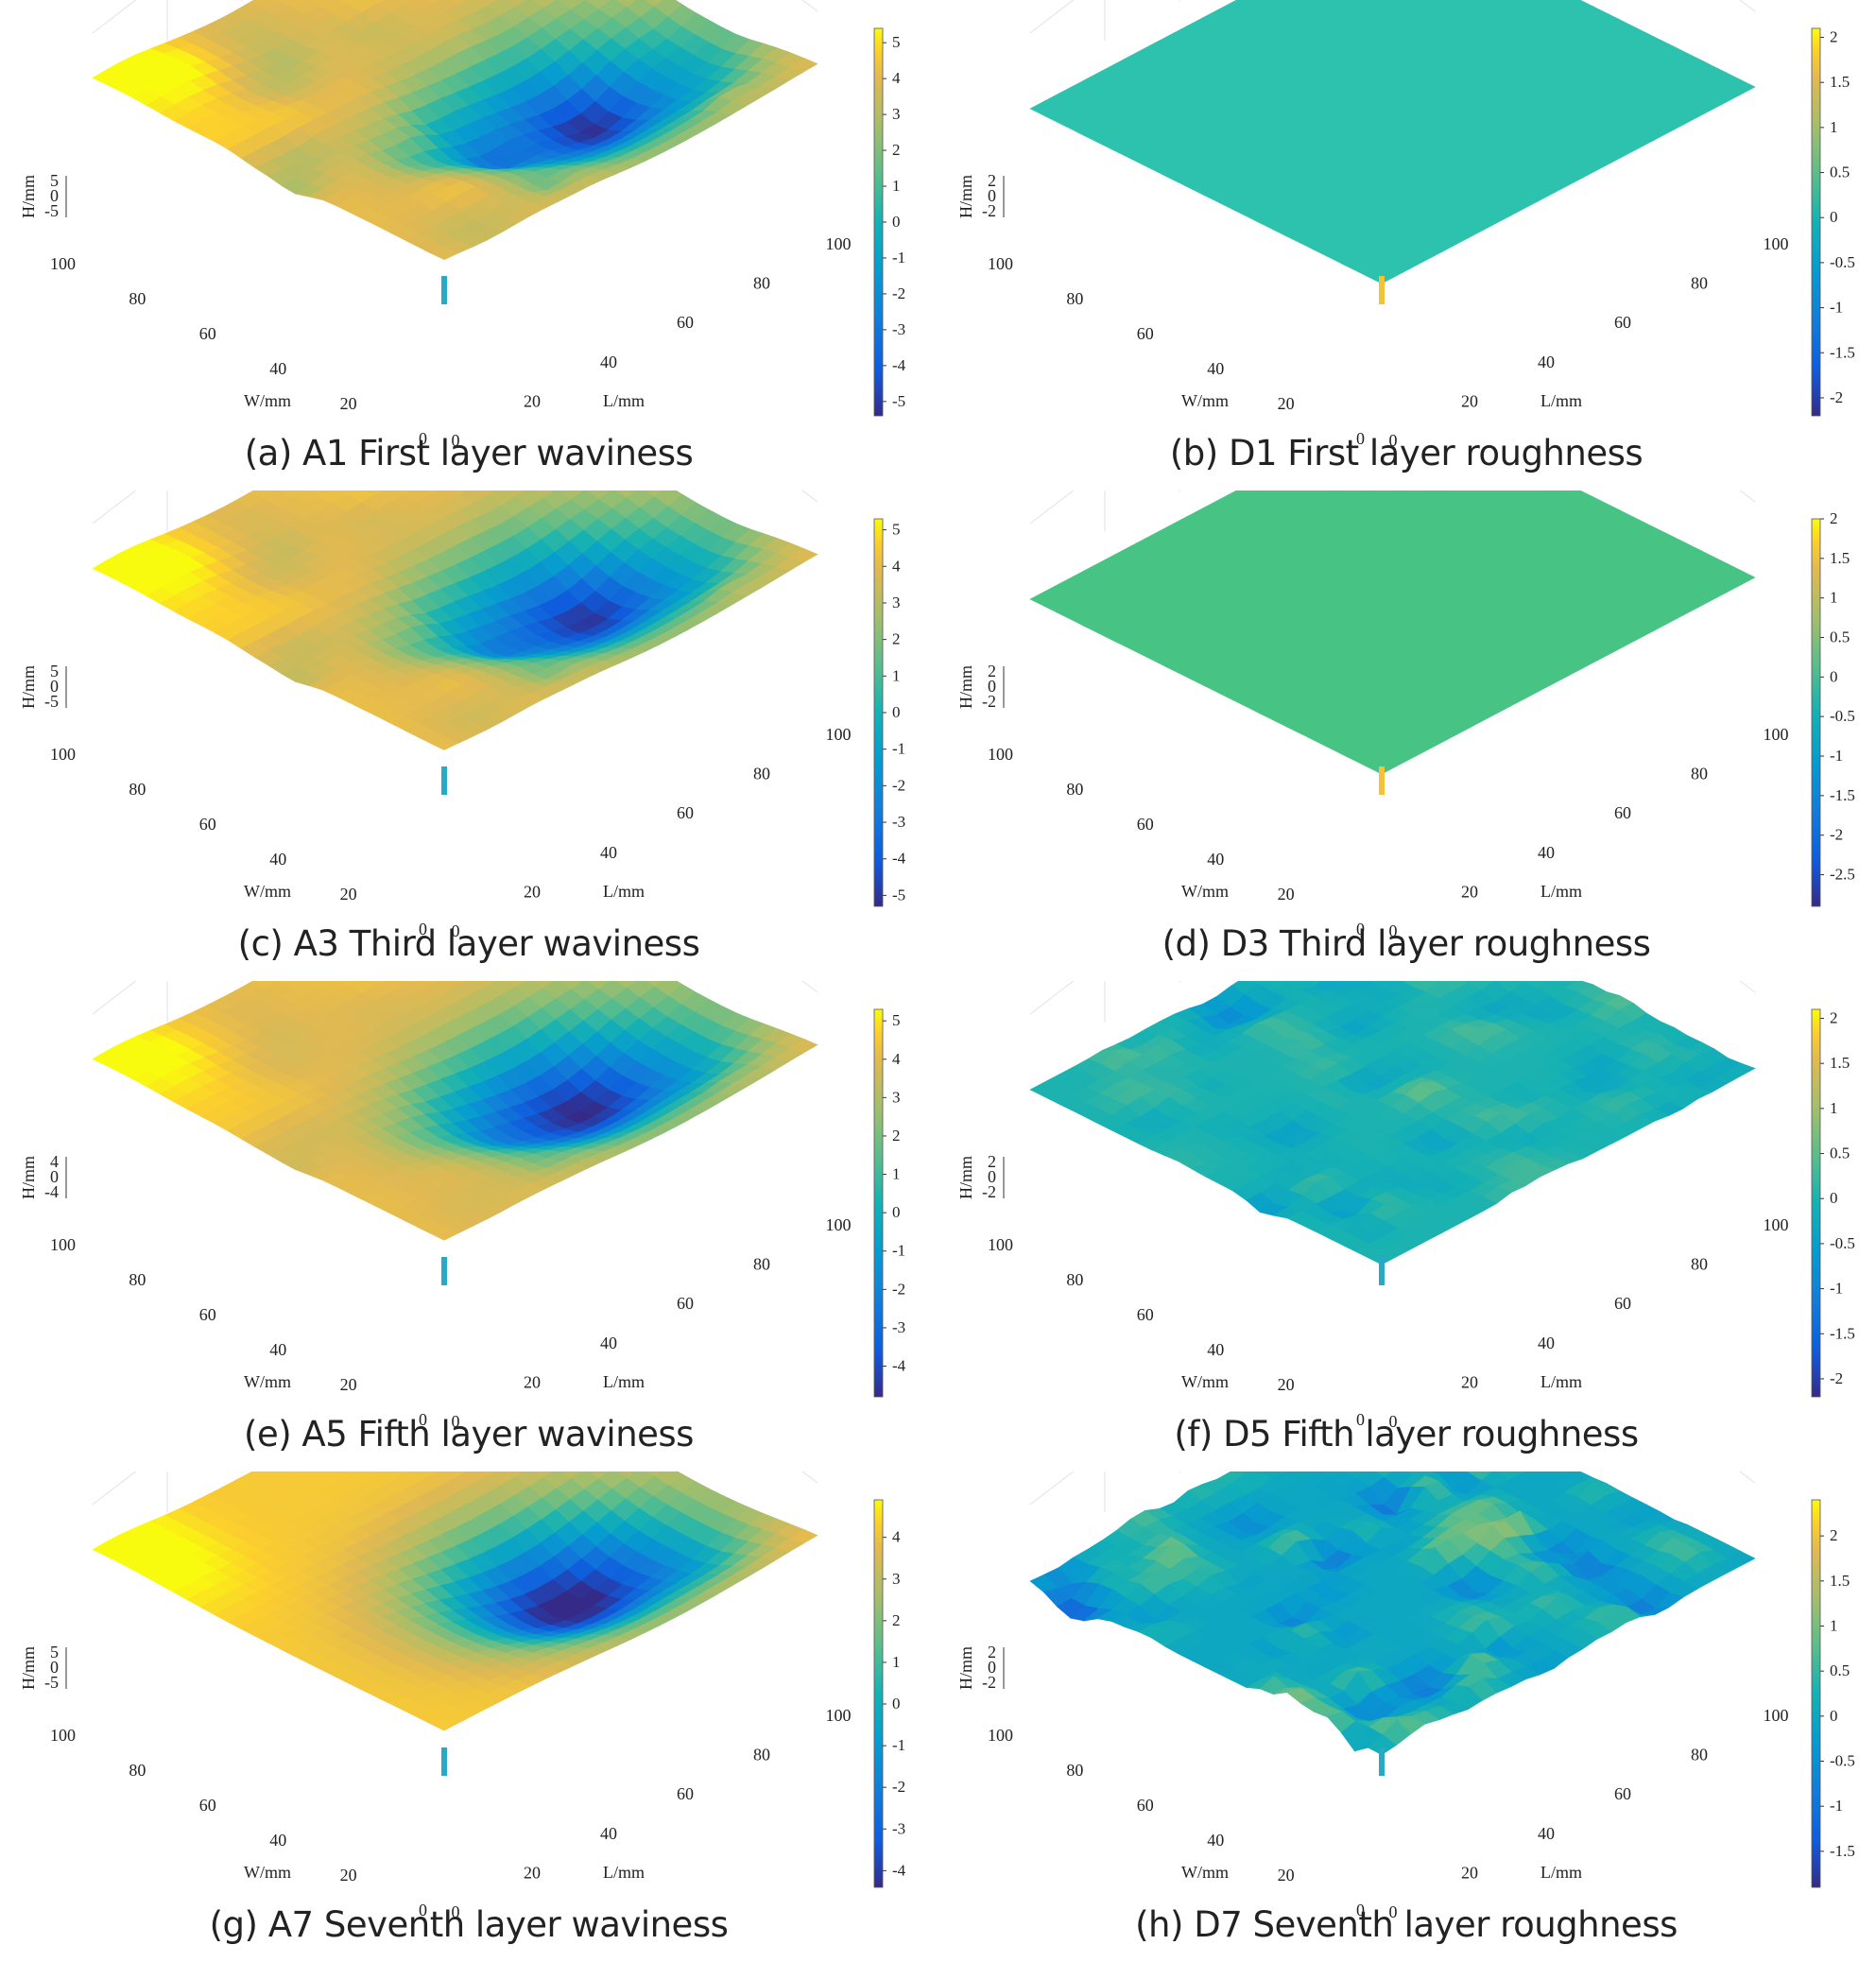  What do you see at coordinates (898, 895) in the screenshot?
I see `colorbar-tick: -5` at bounding box center [898, 895].